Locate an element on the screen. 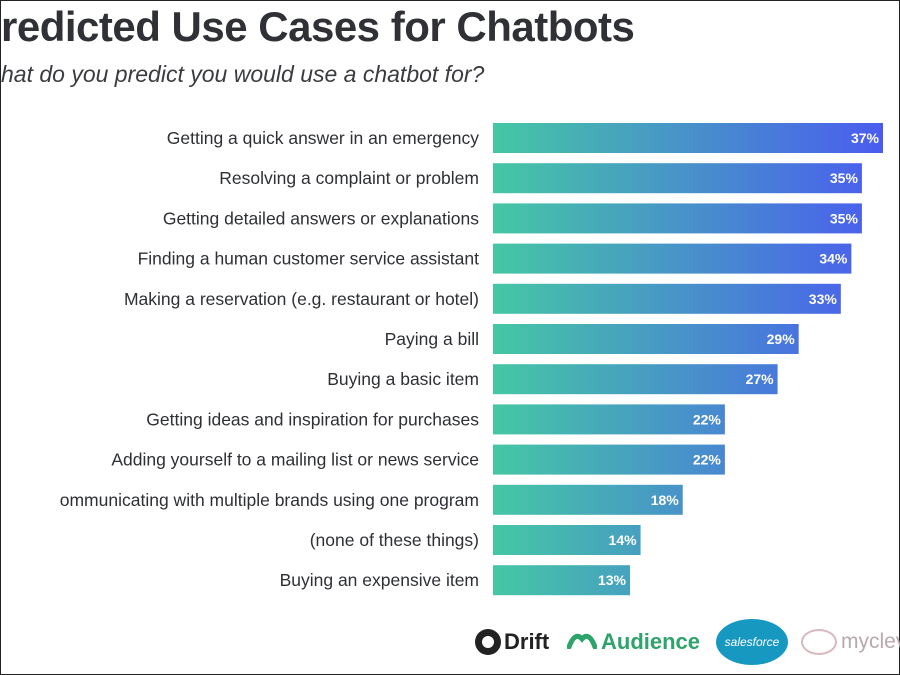 The image size is (900, 675). salesforce-logo: salesforce is located at coordinates (752, 642).